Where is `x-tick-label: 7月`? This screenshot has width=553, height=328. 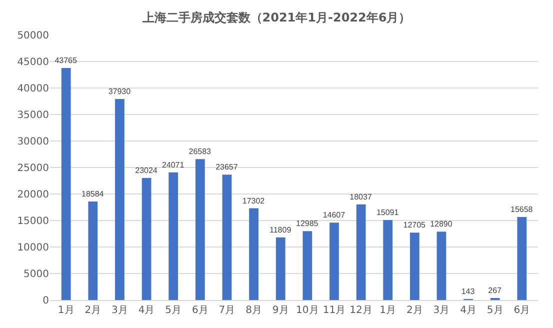
x-tick-label: 7月 is located at coordinates (227, 310).